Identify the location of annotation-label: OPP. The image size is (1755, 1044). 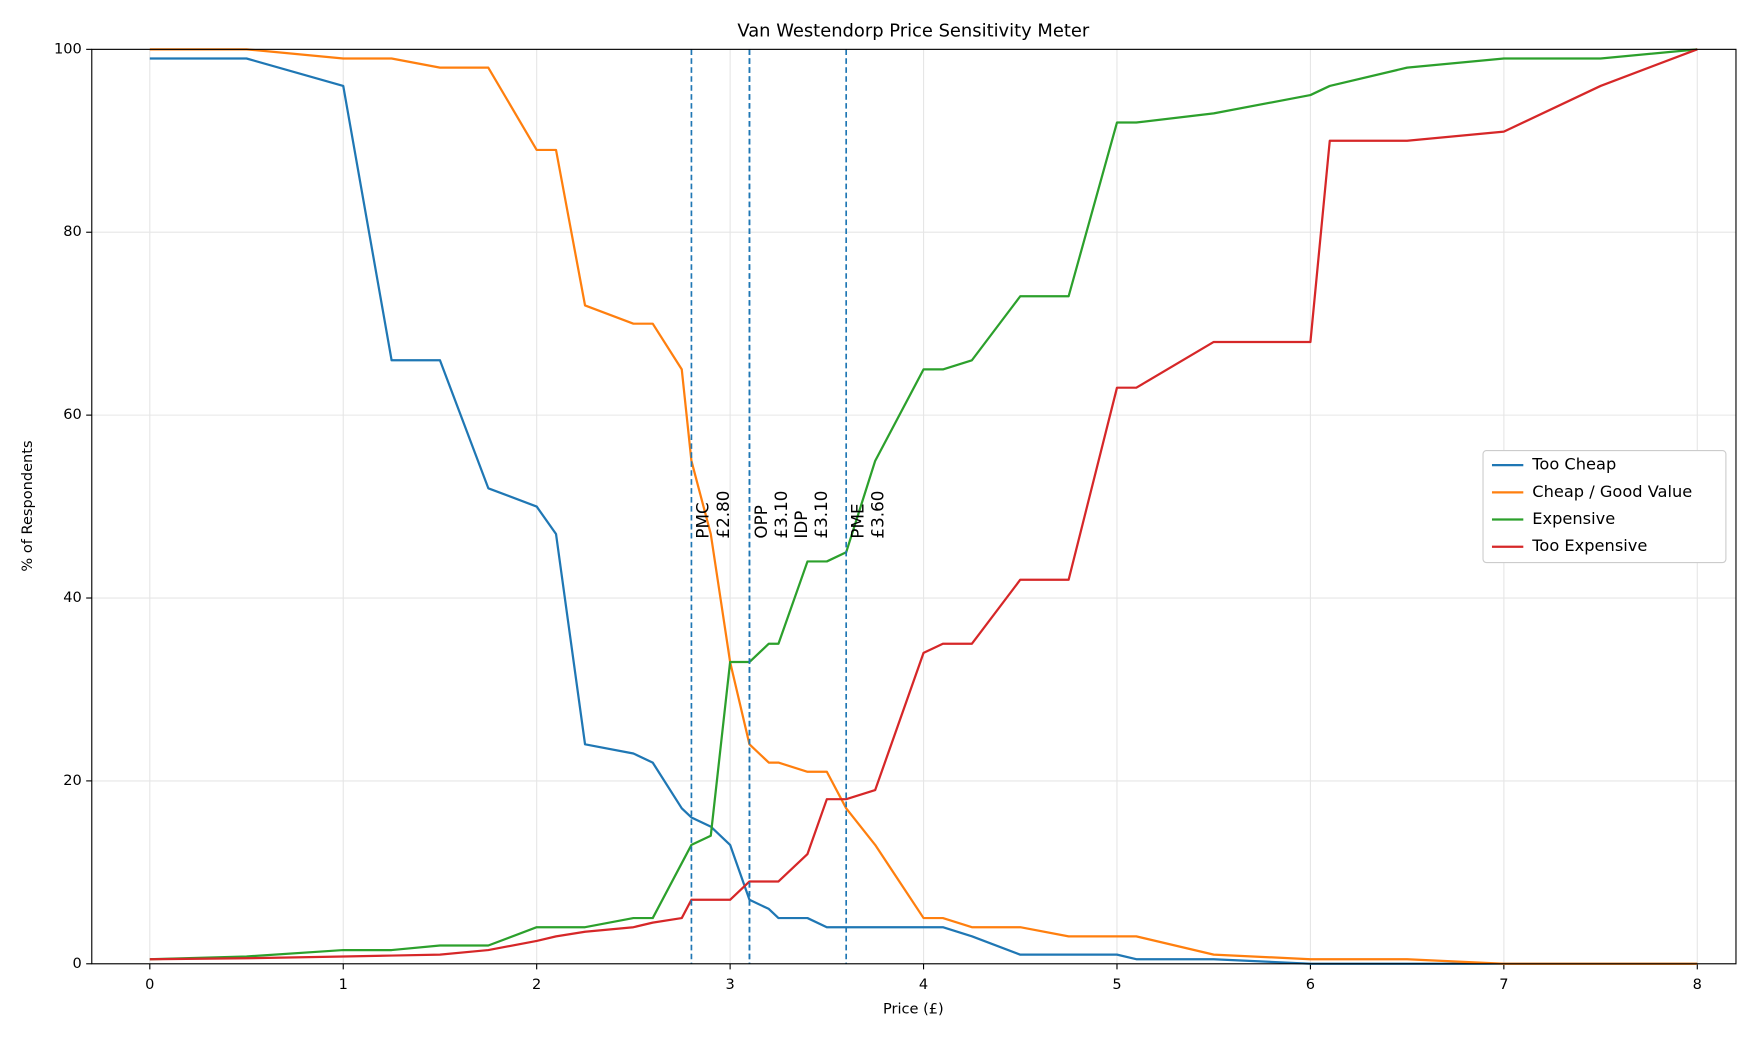
(761, 521).